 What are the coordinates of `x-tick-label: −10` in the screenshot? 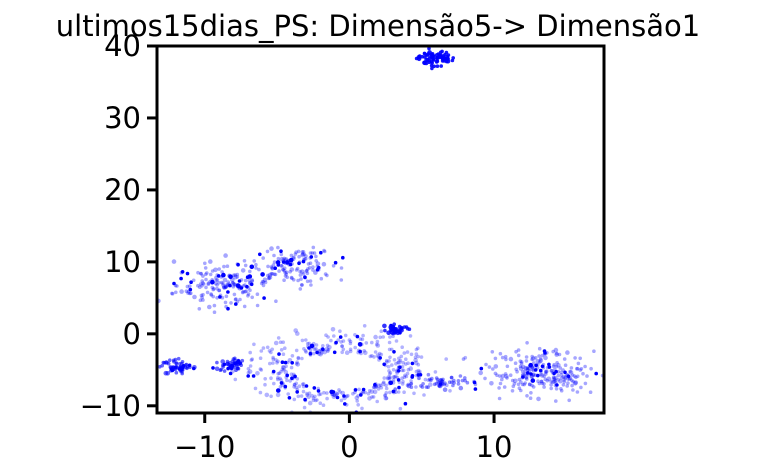 It's located at (204, 447).